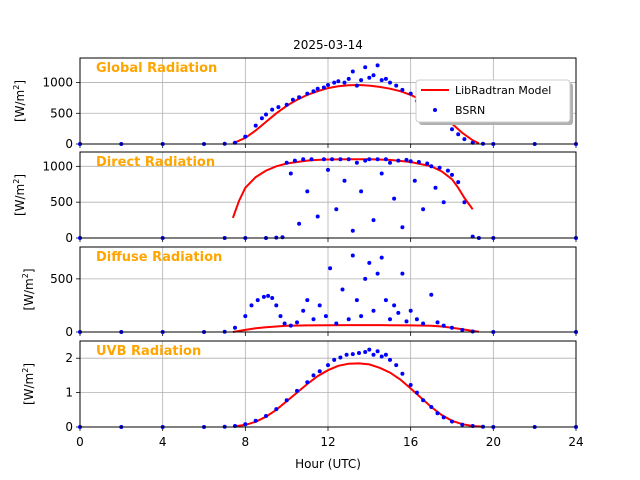  What do you see at coordinates (328, 464) in the screenshot?
I see `x-axis-label: Hour (UTC)` at bounding box center [328, 464].